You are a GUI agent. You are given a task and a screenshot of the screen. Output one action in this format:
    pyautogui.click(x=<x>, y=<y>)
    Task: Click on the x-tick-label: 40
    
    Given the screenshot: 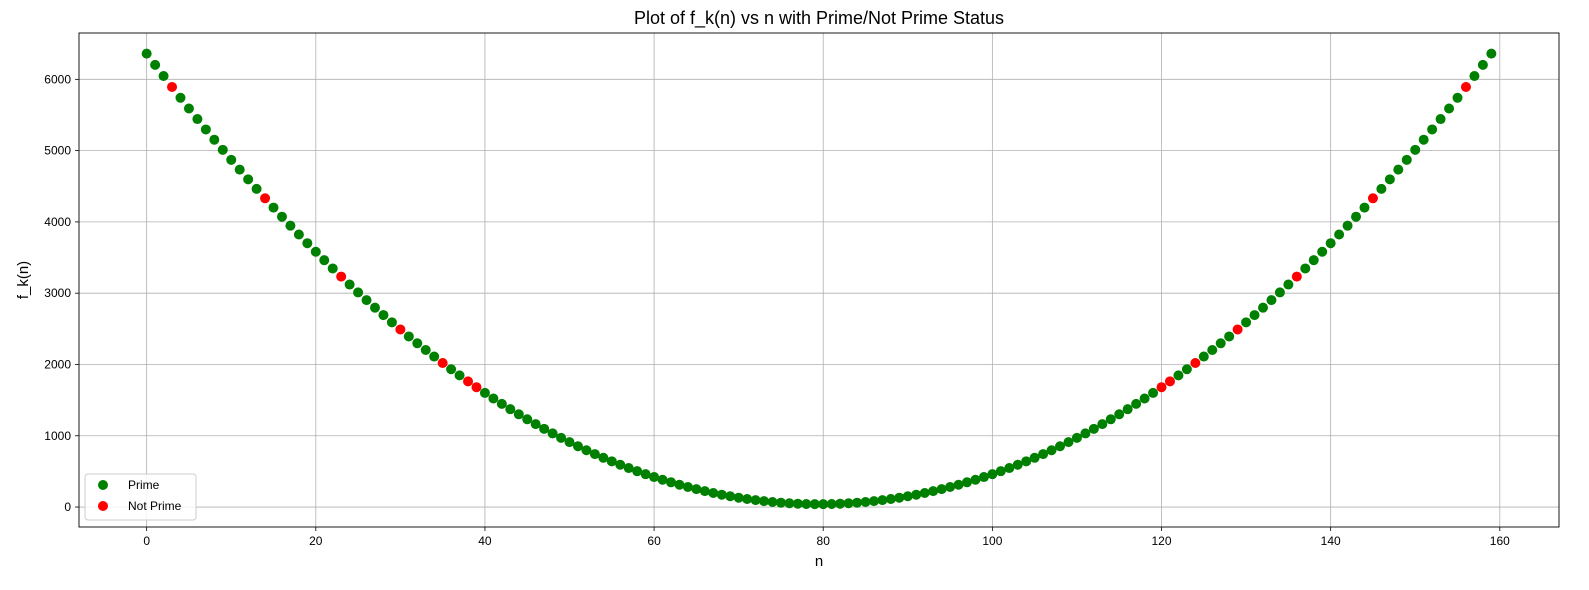 What is the action you would take?
    pyautogui.click(x=485, y=541)
    